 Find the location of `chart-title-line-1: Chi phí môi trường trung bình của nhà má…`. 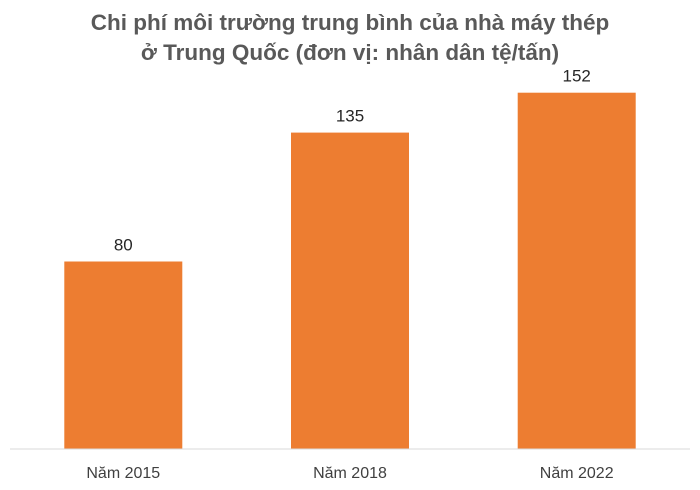

chart-title-line-1: Chi phí môi trường trung bình của nhà má… is located at coordinates (350, 22).